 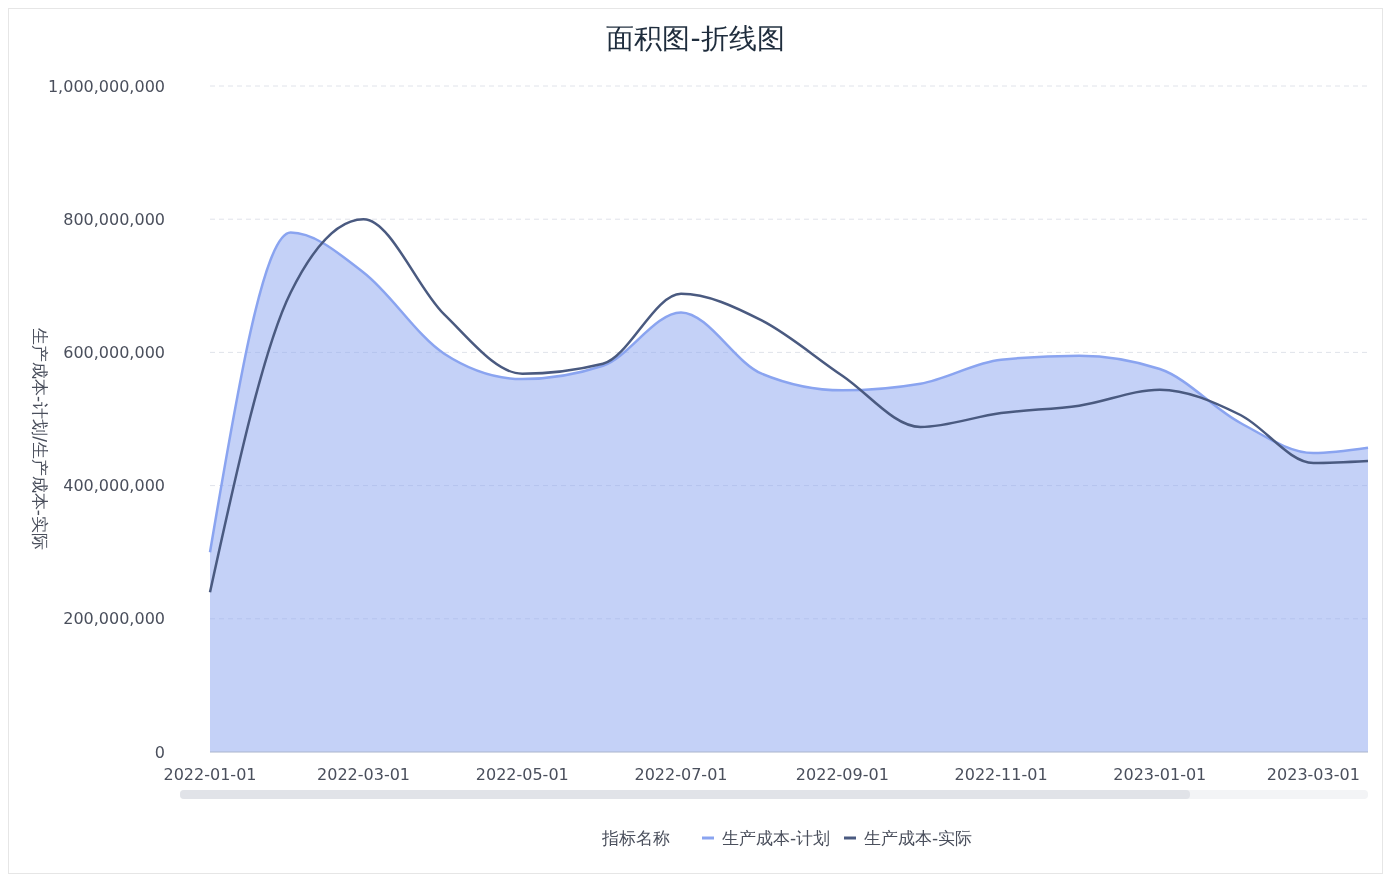 What do you see at coordinates (1160, 774) in the screenshot?
I see `x-tick-label: 2023-01-01` at bounding box center [1160, 774].